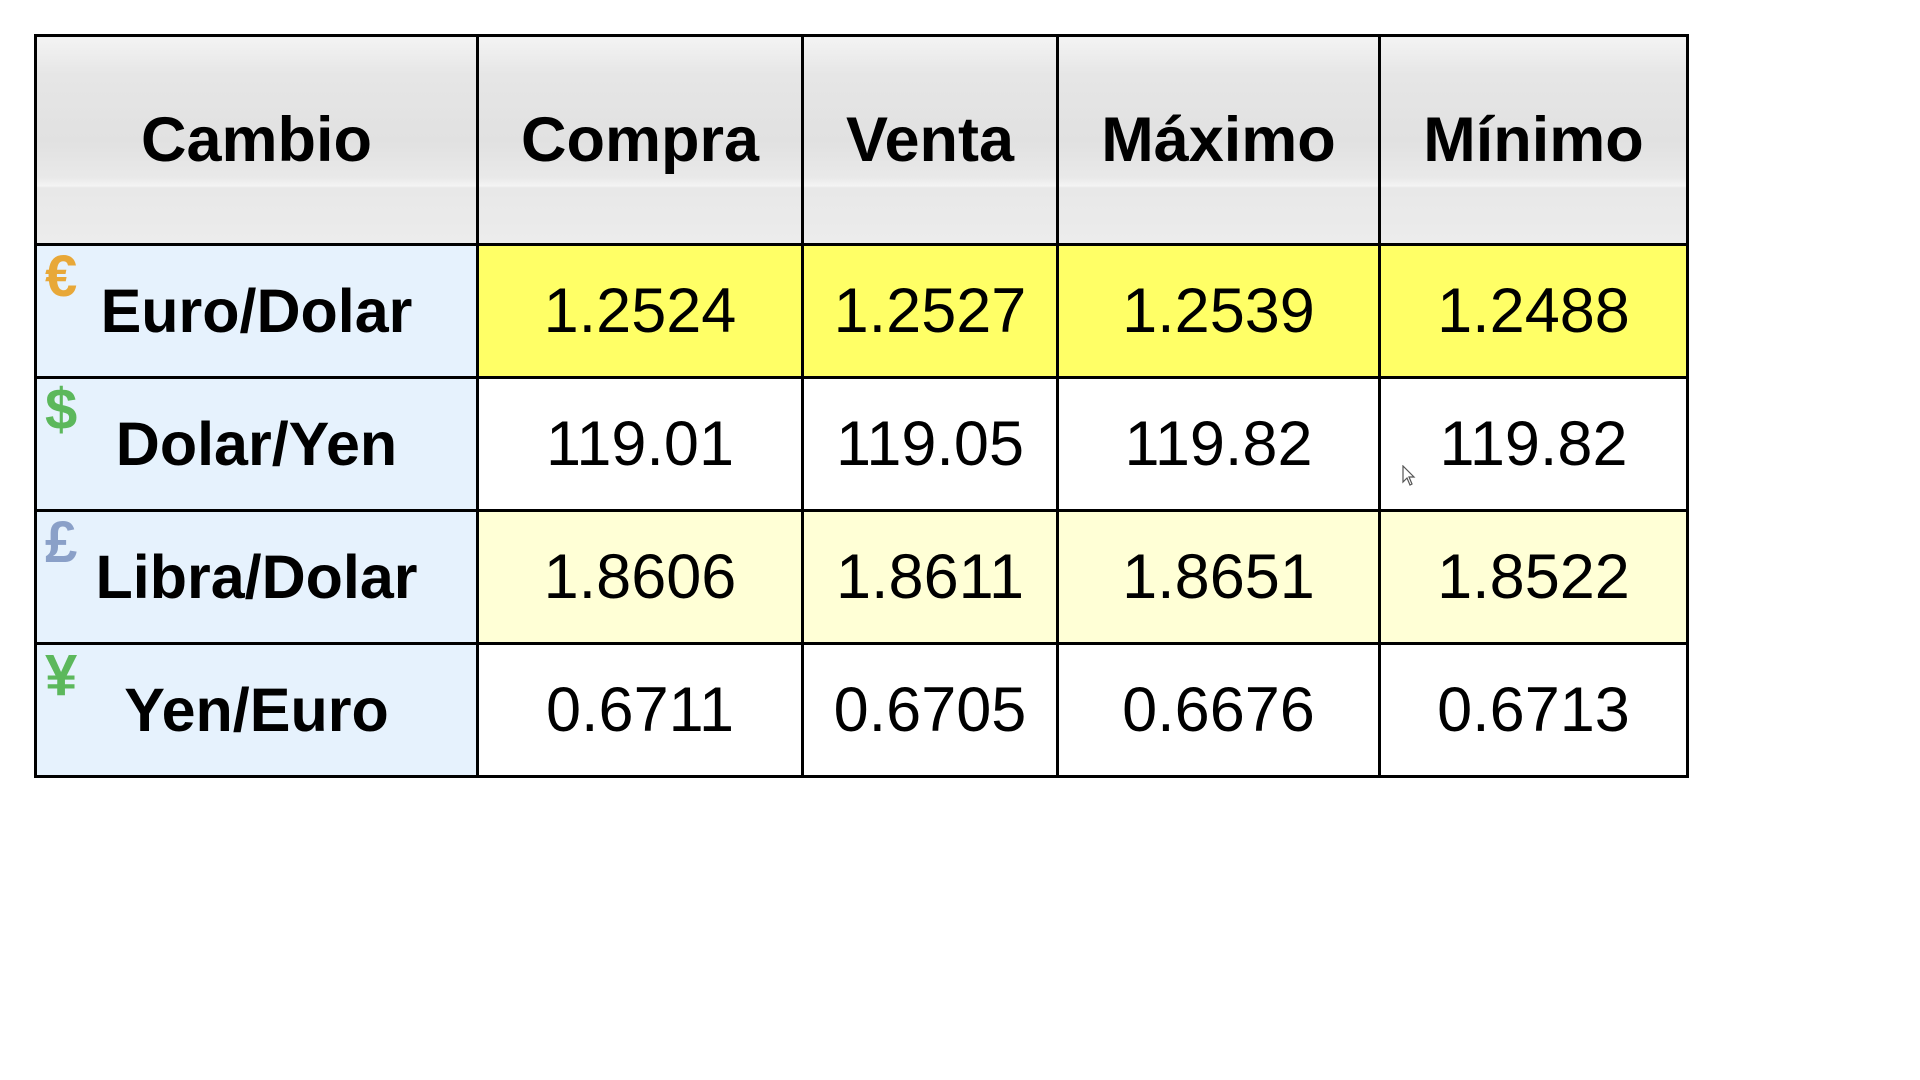 The image size is (1920, 1080). I want to click on compra-value: 119.01, so click(640, 444).